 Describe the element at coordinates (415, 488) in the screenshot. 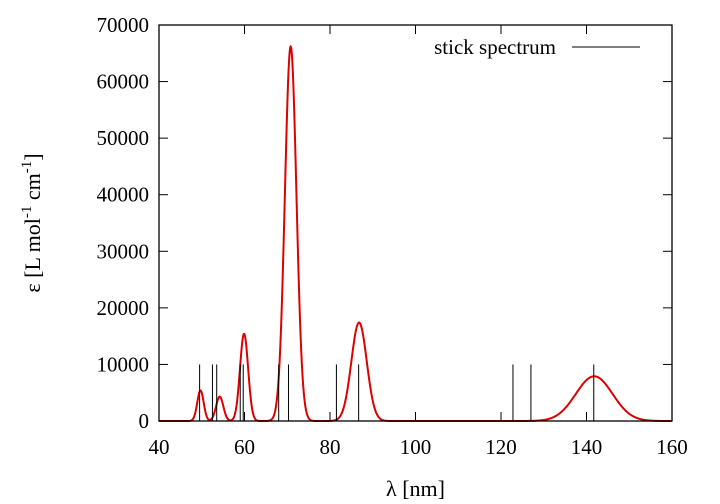

I see `x-axis-label: λ [nm]` at that location.